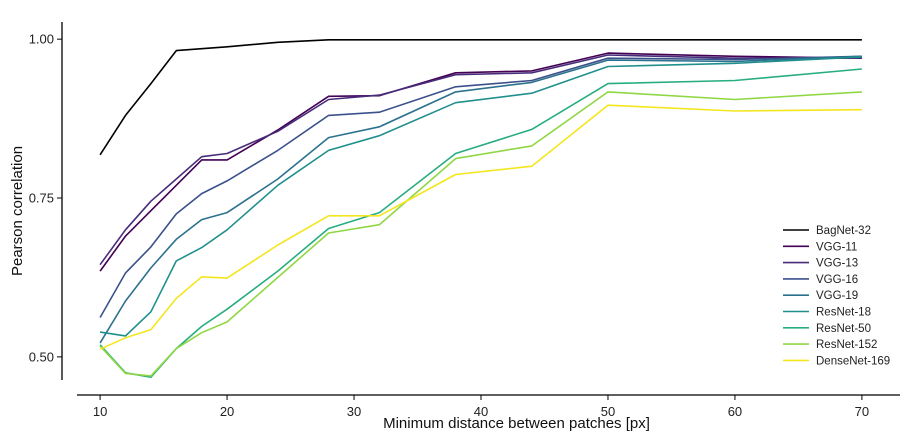  What do you see at coordinates (735, 411) in the screenshot?
I see `x-tick-label: 60` at bounding box center [735, 411].